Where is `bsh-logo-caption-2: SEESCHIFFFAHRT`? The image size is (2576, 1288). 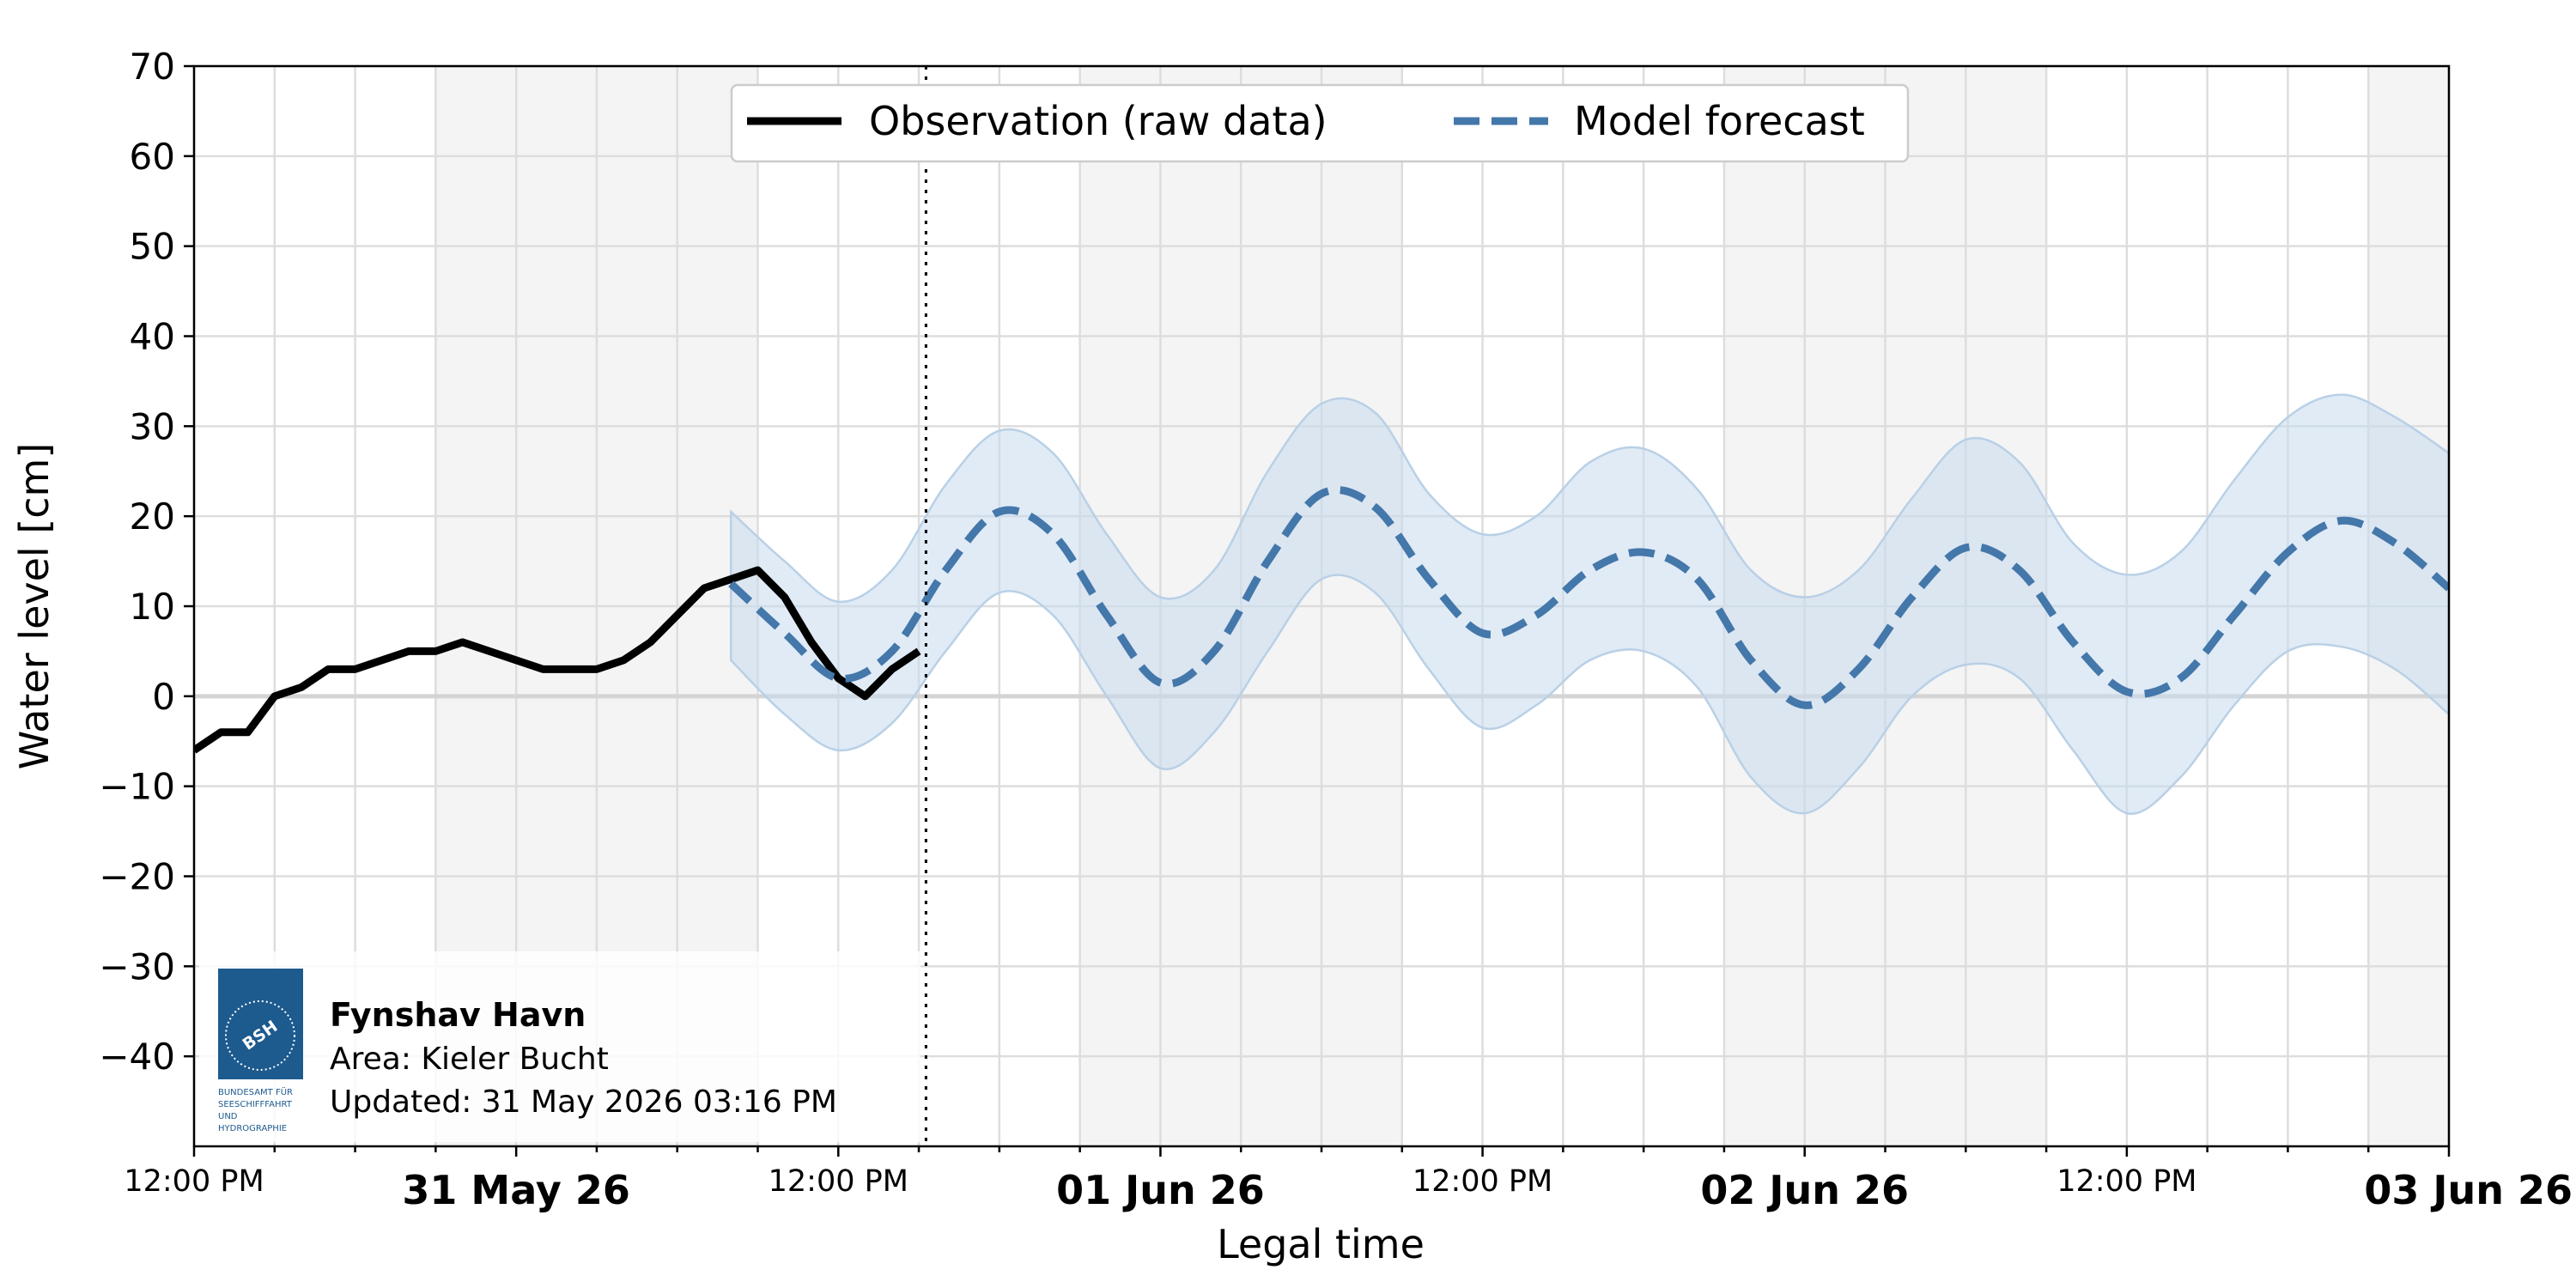
bsh-logo-caption-2: SEESCHIFFFAHRT is located at coordinates (255, 1104).